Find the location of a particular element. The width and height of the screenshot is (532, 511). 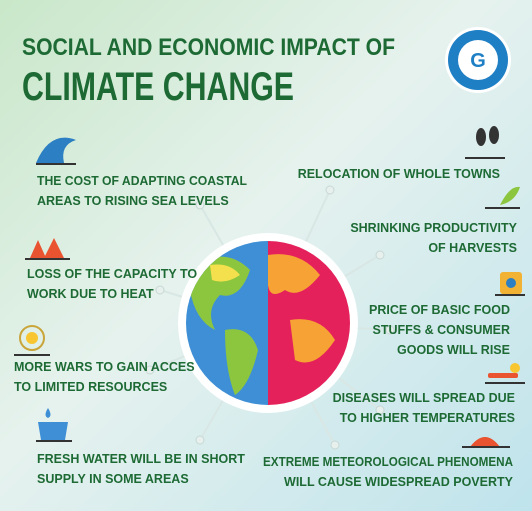

item-text: PRICE OF BASIC FOOD is located at coordinates (439, 310).